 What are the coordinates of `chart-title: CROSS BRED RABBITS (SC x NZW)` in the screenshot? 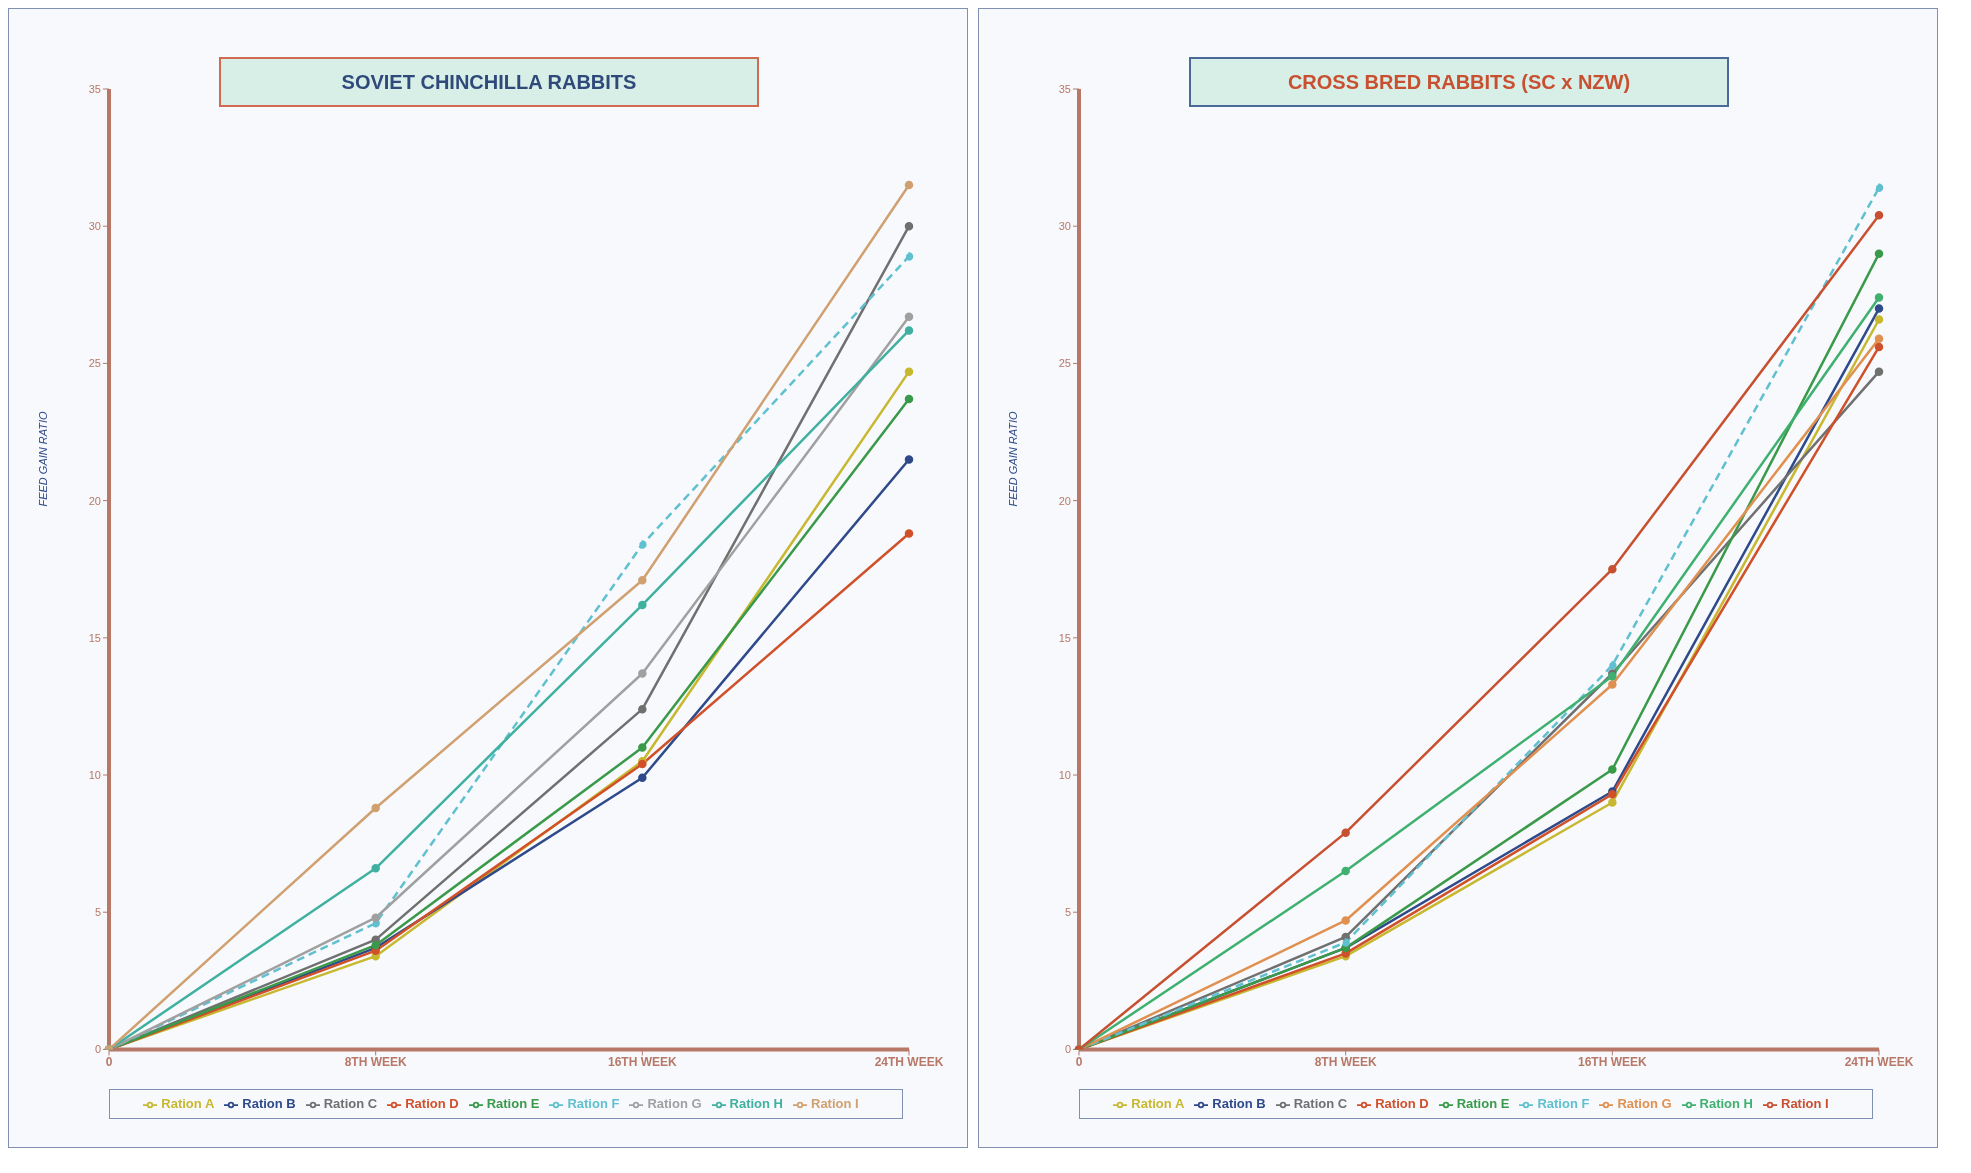 It's located at (1459, 82).